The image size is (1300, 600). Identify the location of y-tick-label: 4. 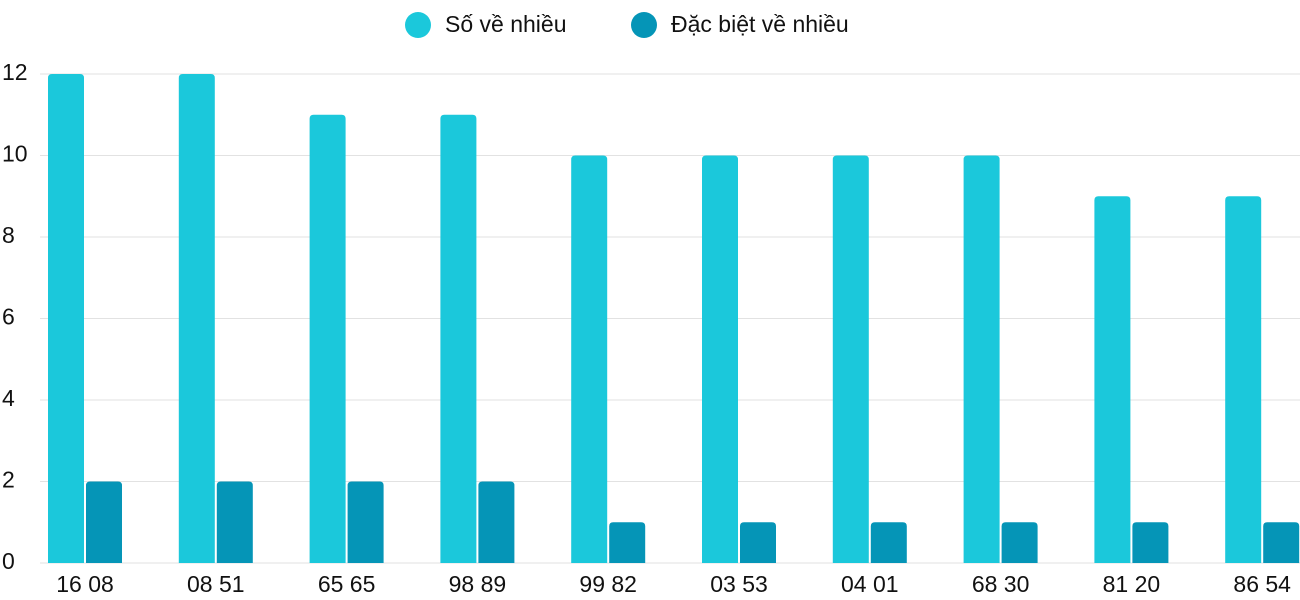
(8, 398).